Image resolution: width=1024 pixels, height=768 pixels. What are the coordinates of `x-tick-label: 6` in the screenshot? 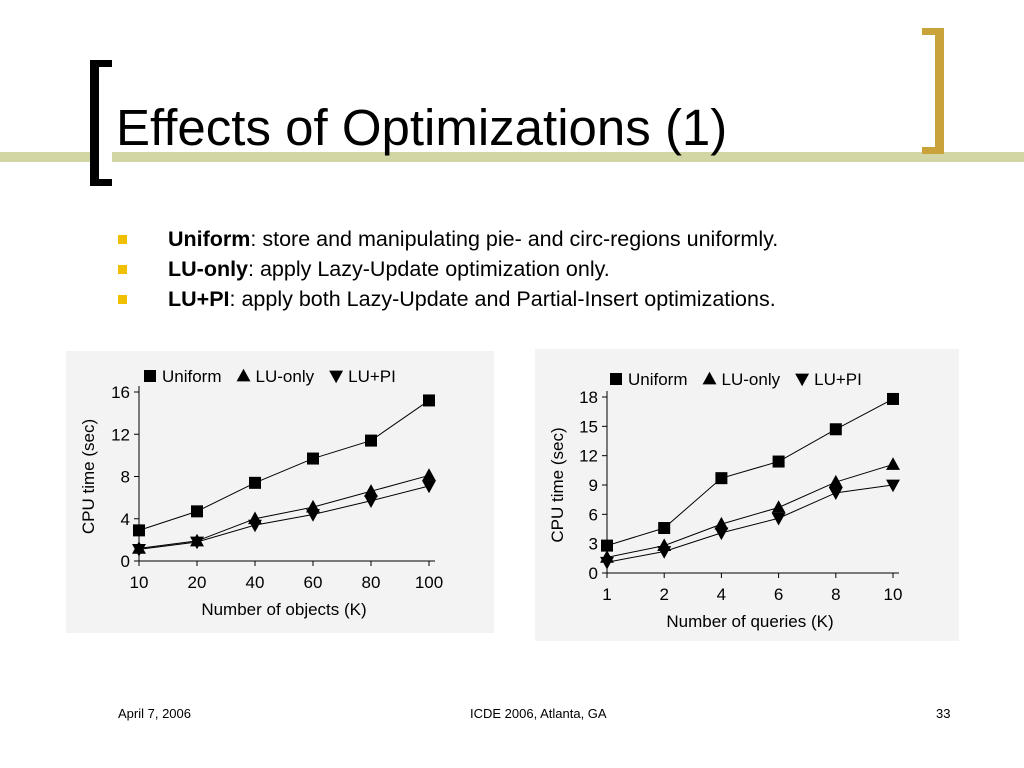 It's located at (778, 594).